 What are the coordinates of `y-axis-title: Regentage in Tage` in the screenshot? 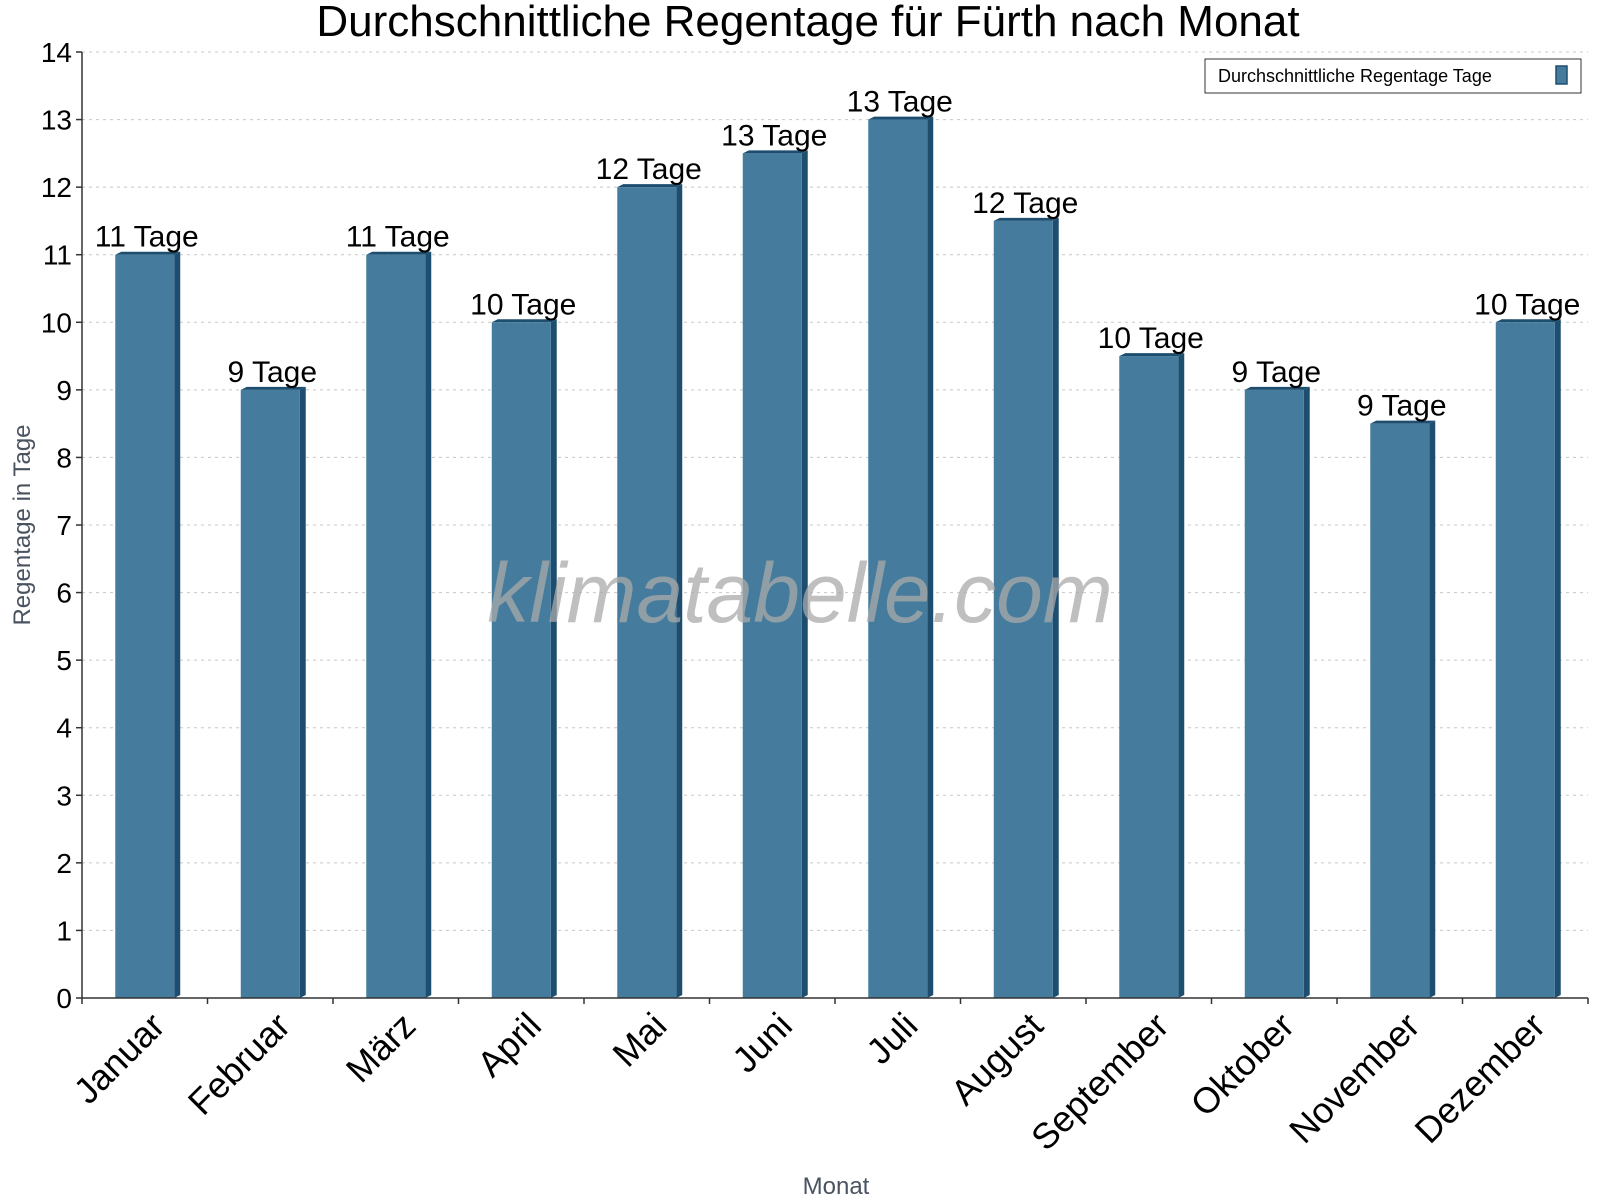 It's located at (22, 524).